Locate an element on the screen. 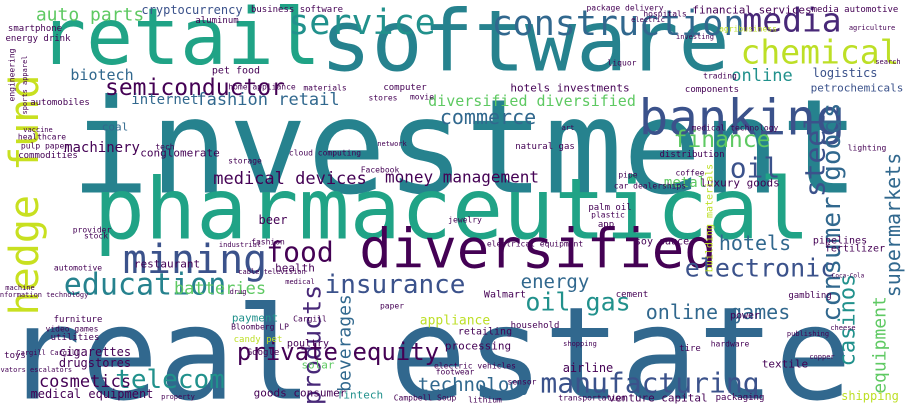 Image resolution: width=907 pixels, height=411 pixels. word: cloud computing is located at coordinates (325, 153).